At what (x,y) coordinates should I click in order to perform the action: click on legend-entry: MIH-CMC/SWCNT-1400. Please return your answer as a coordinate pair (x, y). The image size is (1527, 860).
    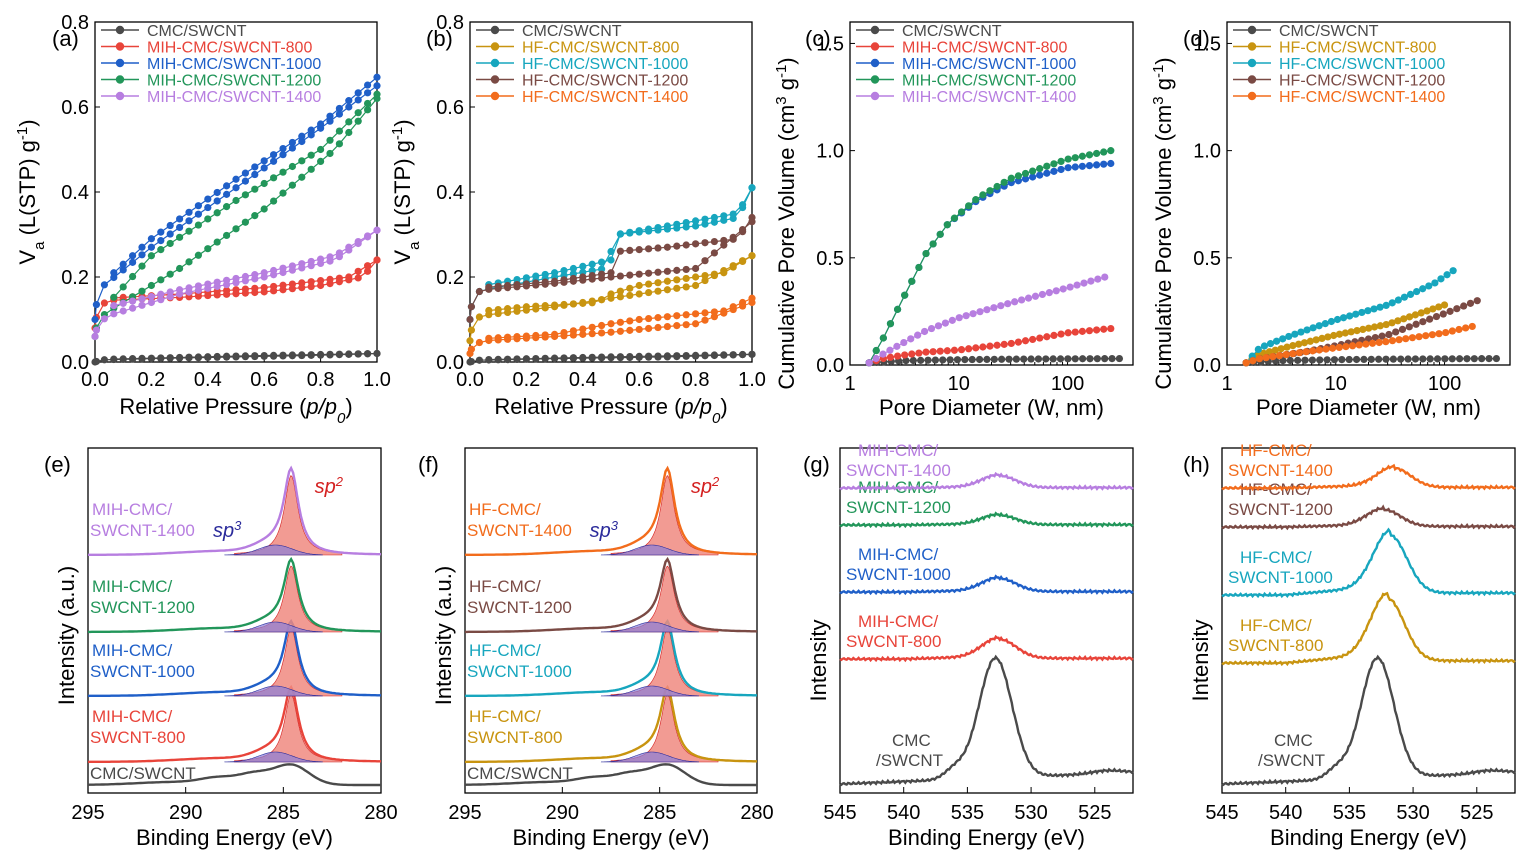
    Looking at the image, I should click on (211, 97).